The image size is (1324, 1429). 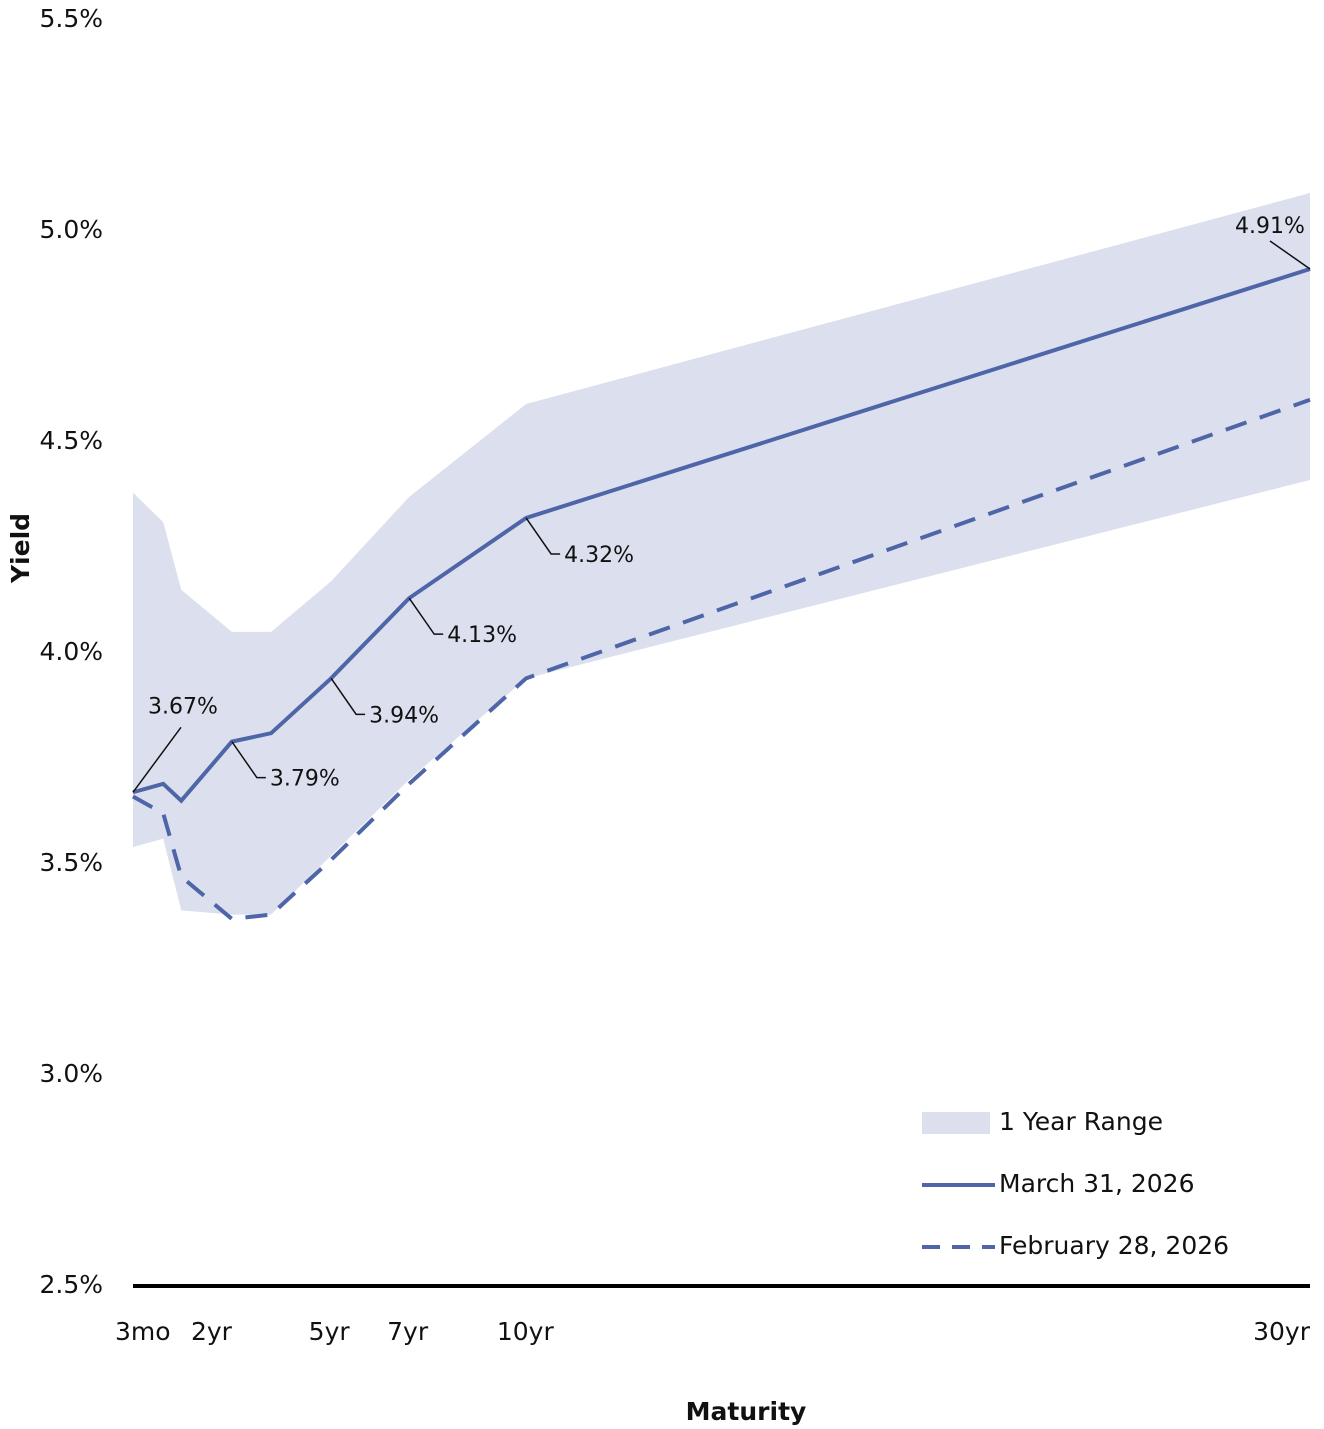 What do you see at coordinates (143, 1331) in the screenshot?
I see `x-tick-label: 3mo` at bounding box center [143, 1331].